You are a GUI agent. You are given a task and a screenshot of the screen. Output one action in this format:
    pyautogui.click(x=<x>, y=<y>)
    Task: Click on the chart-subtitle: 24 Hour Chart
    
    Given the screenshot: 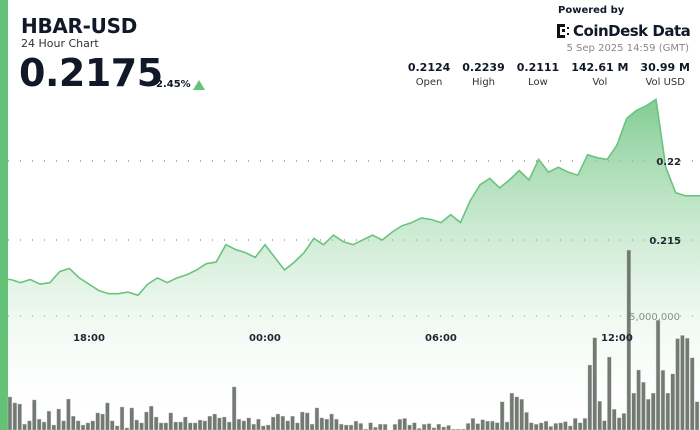 What is the action you would take?
    pyautogui.click(x=60, y=43)
    